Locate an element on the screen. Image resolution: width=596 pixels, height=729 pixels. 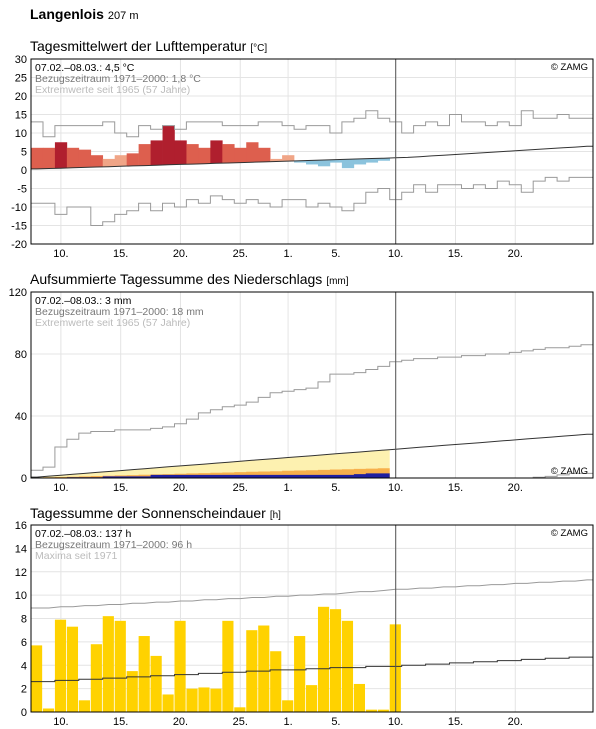
sunshine-unit: [h] is located at coordinates (275, 515).